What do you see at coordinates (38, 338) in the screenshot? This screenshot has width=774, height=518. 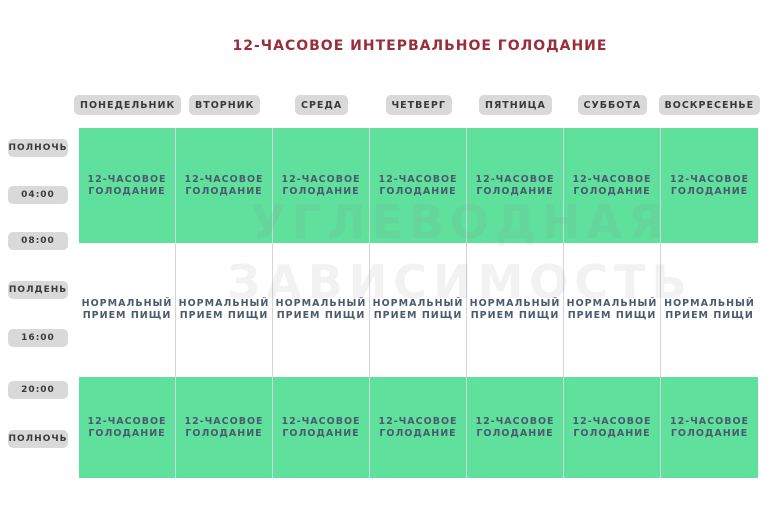 I see `time-label: 16:00` at bounding box center [38, 338].